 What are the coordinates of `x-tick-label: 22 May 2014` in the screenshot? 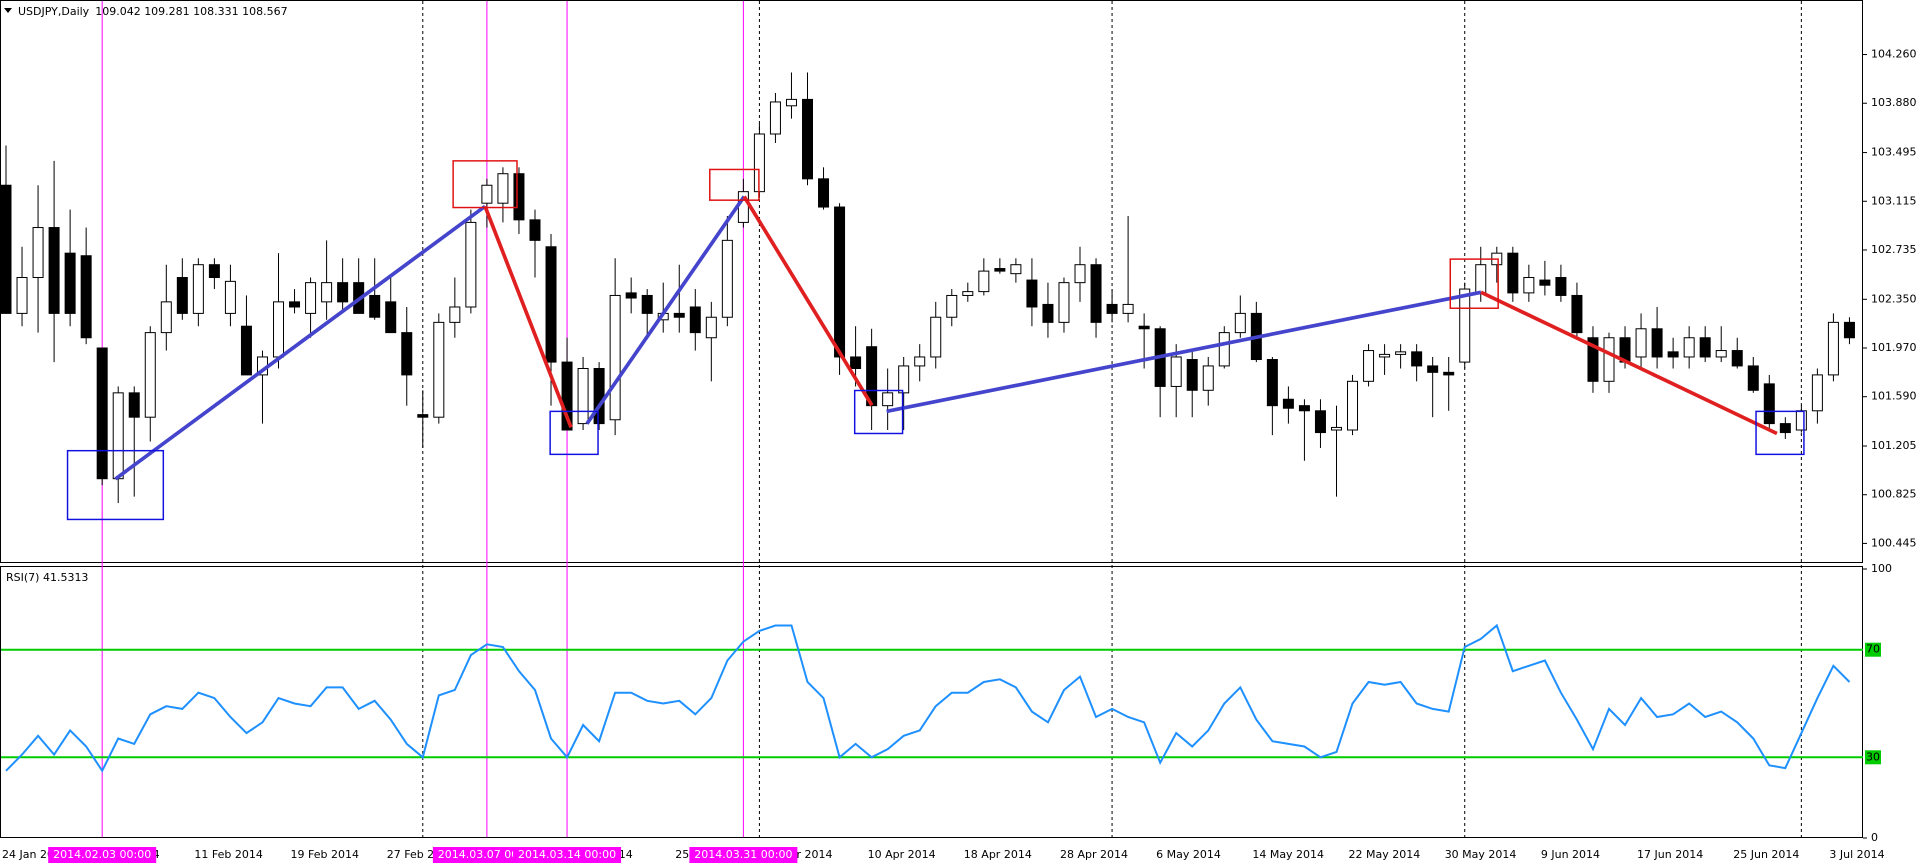 It's located at (1385, 854).